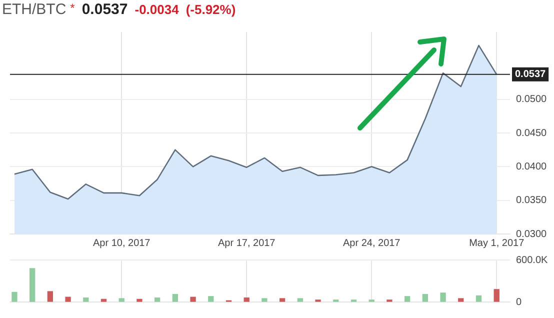 The height and width of the screenshot is (318, 554). Describe the element at coordinates (371, 243) in the screenshot. I see `x-tick-label: Apr 24, 2017` at that location.